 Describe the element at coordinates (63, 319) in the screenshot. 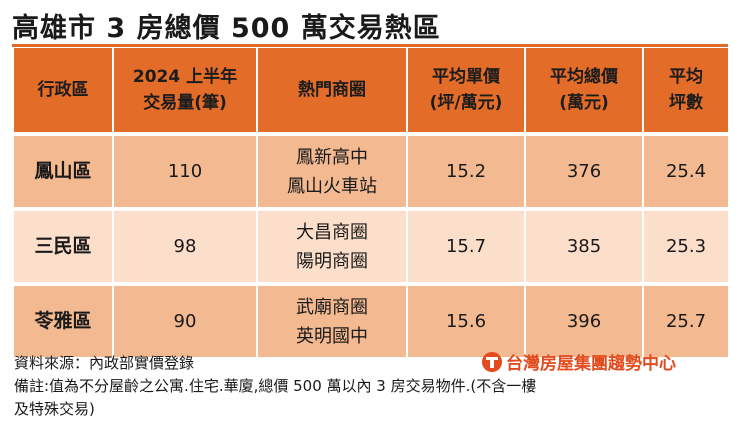

I see `district-cell: 苓雅區` at that location.